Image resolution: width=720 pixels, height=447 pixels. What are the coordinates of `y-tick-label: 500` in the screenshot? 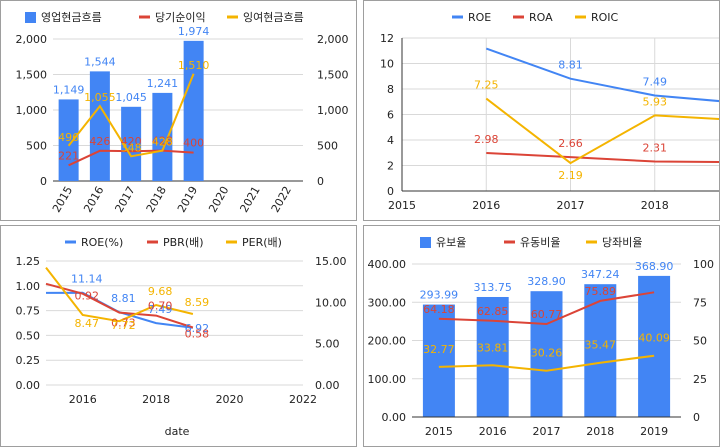 It's located at (36, 146).